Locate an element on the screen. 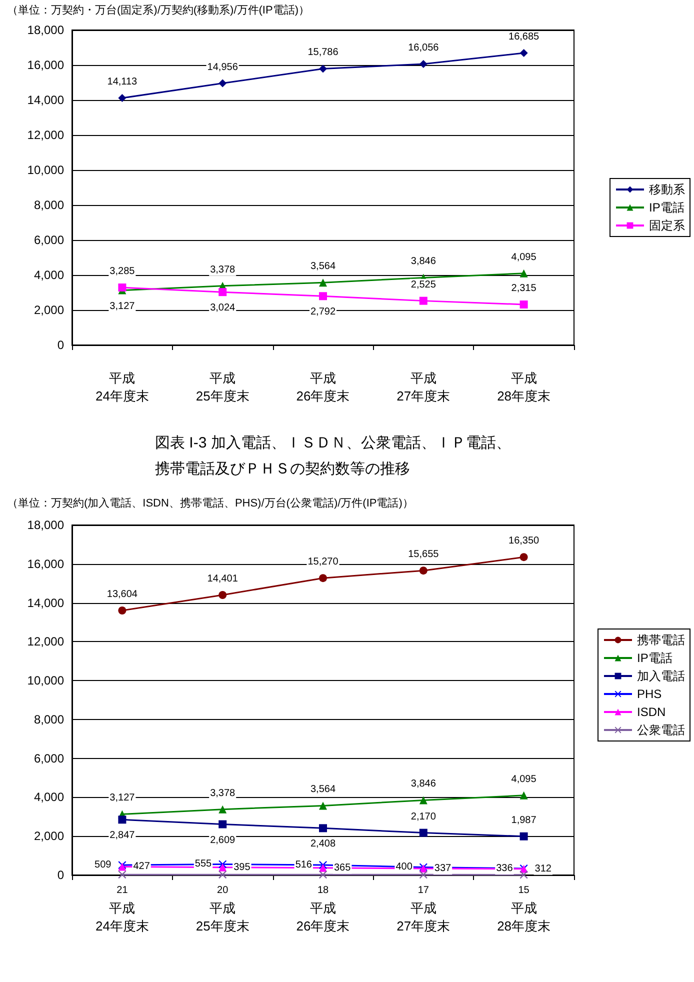 The height and width of the screenshot is (982, 694). data-label: 427 is located at coordinates (141, 866).